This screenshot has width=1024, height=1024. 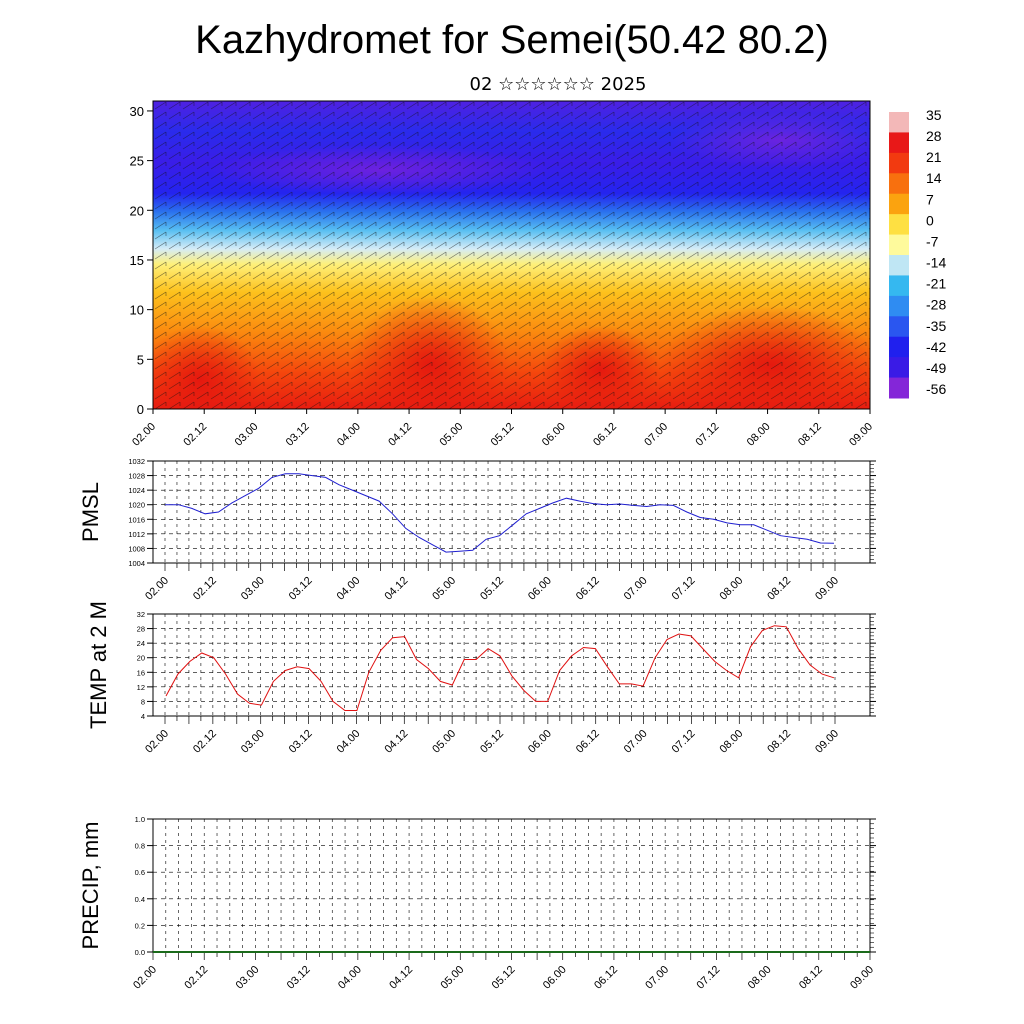 What do you see at coordinates (140, 925) in the screenshot?
I see `y-tick-label: 0.2` at bounding box center [140, 925].